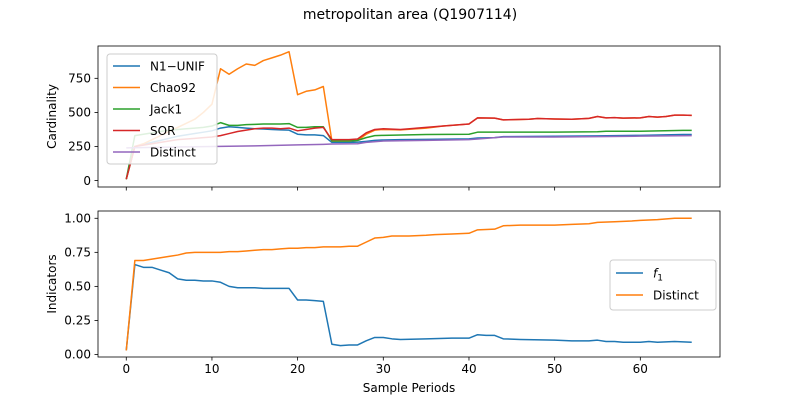 This screenshot has height=400, width=800. What do you see at coordinates (126, 369) in the screenshot?
I see `x-tick-label: 0` at bounding box center [126, 369].